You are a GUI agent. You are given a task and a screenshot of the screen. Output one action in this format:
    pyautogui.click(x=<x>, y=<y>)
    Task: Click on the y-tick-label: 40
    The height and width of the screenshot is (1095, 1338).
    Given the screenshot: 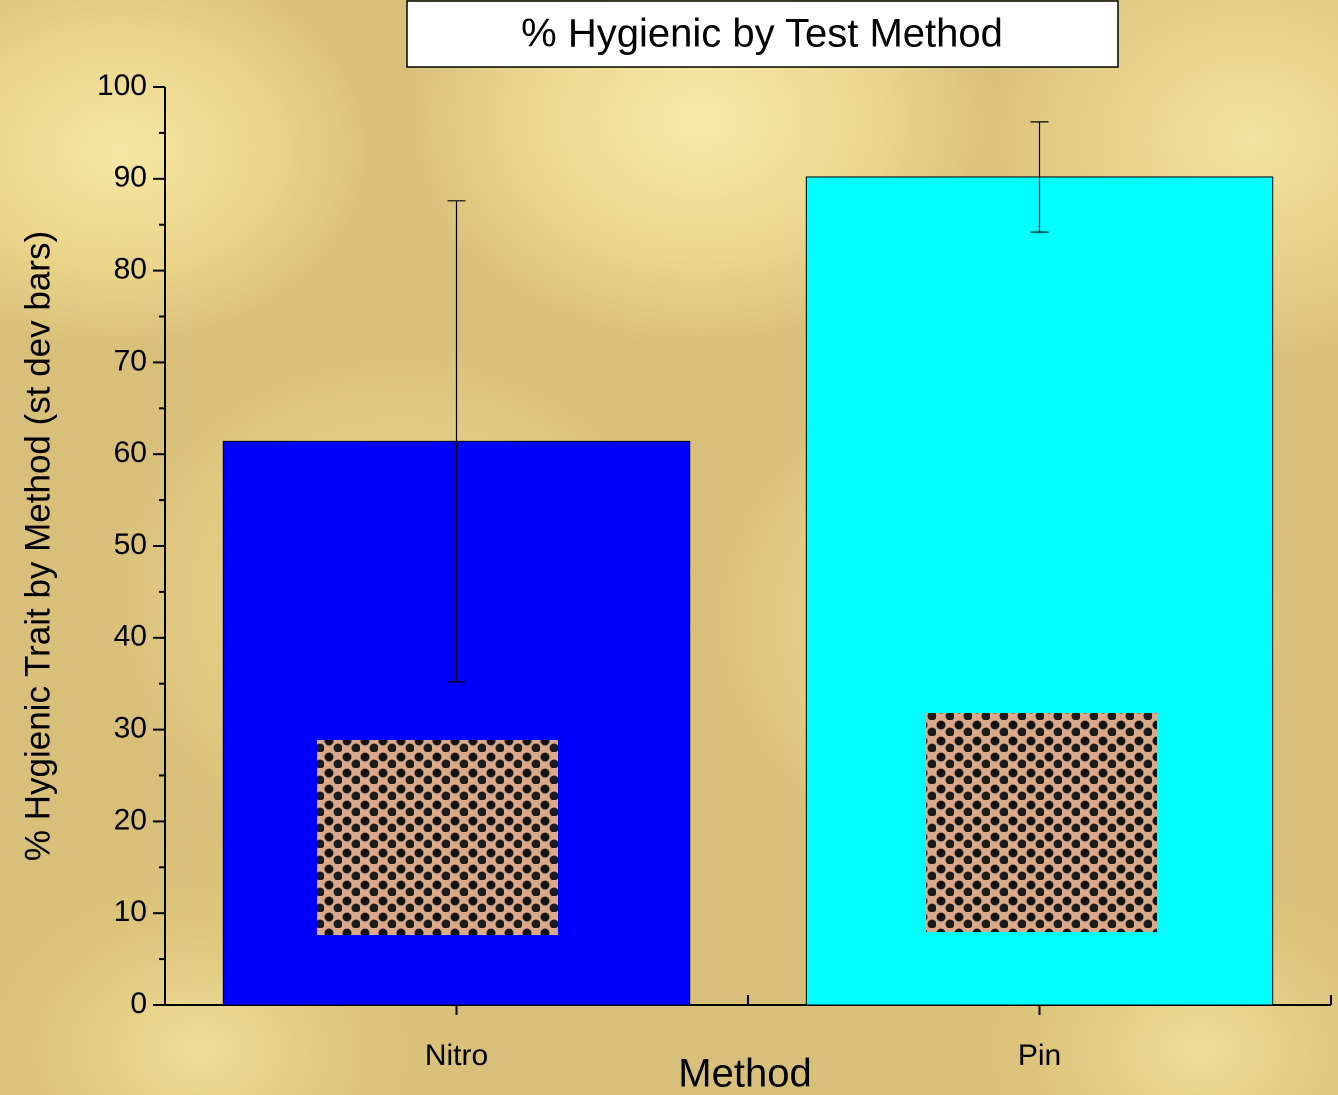 What is the action you would take?
    pyautogui.click(x=130, y=636)
    